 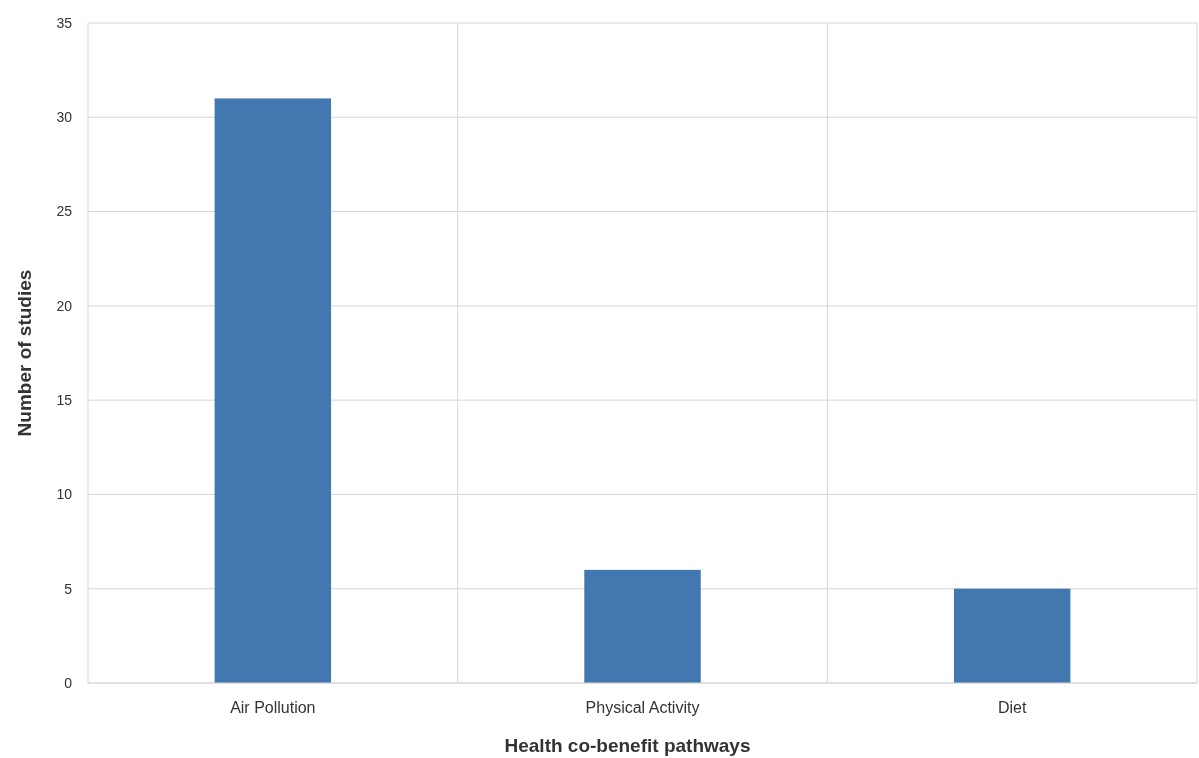 What do you see at coordinates (64, 305) in the screenshot?
I see `y-tick-label: 20` at bounding box center [64, 305].